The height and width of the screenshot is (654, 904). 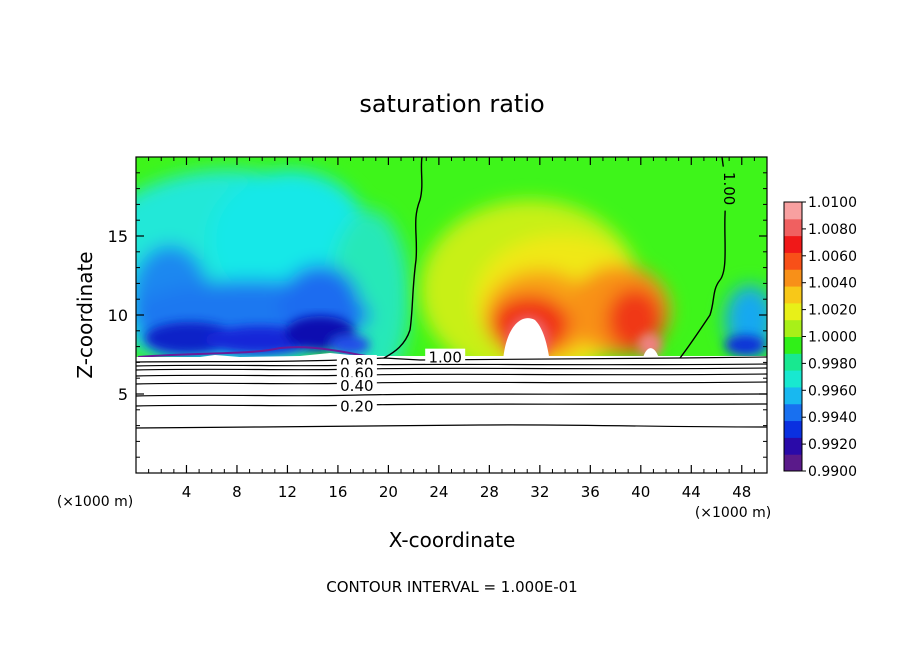 What do you see at coordinates (590, 492) in the screenshot?
I see `x-tick-label: 36` at bounding box center [590, 492].